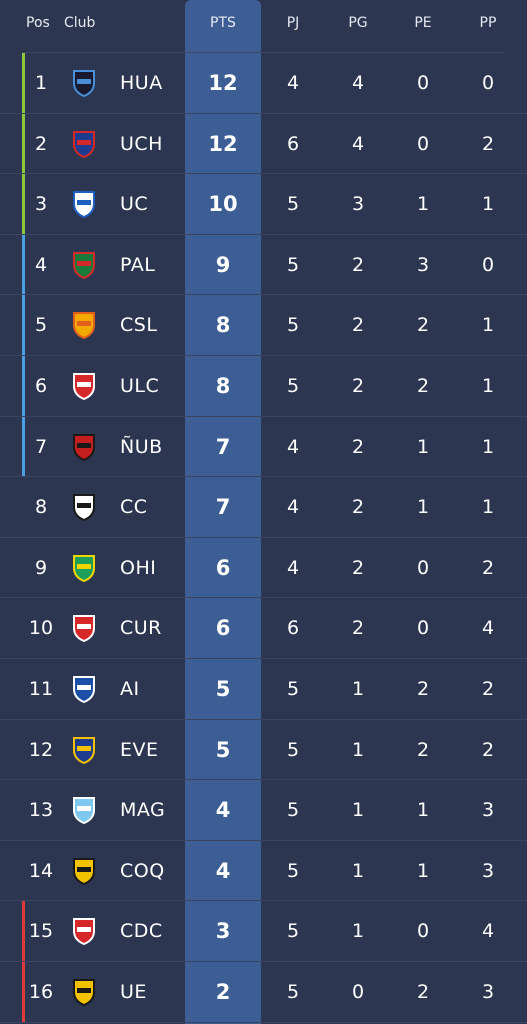  I want to click on club-abbr-cell: CUR, so click(141, 628).